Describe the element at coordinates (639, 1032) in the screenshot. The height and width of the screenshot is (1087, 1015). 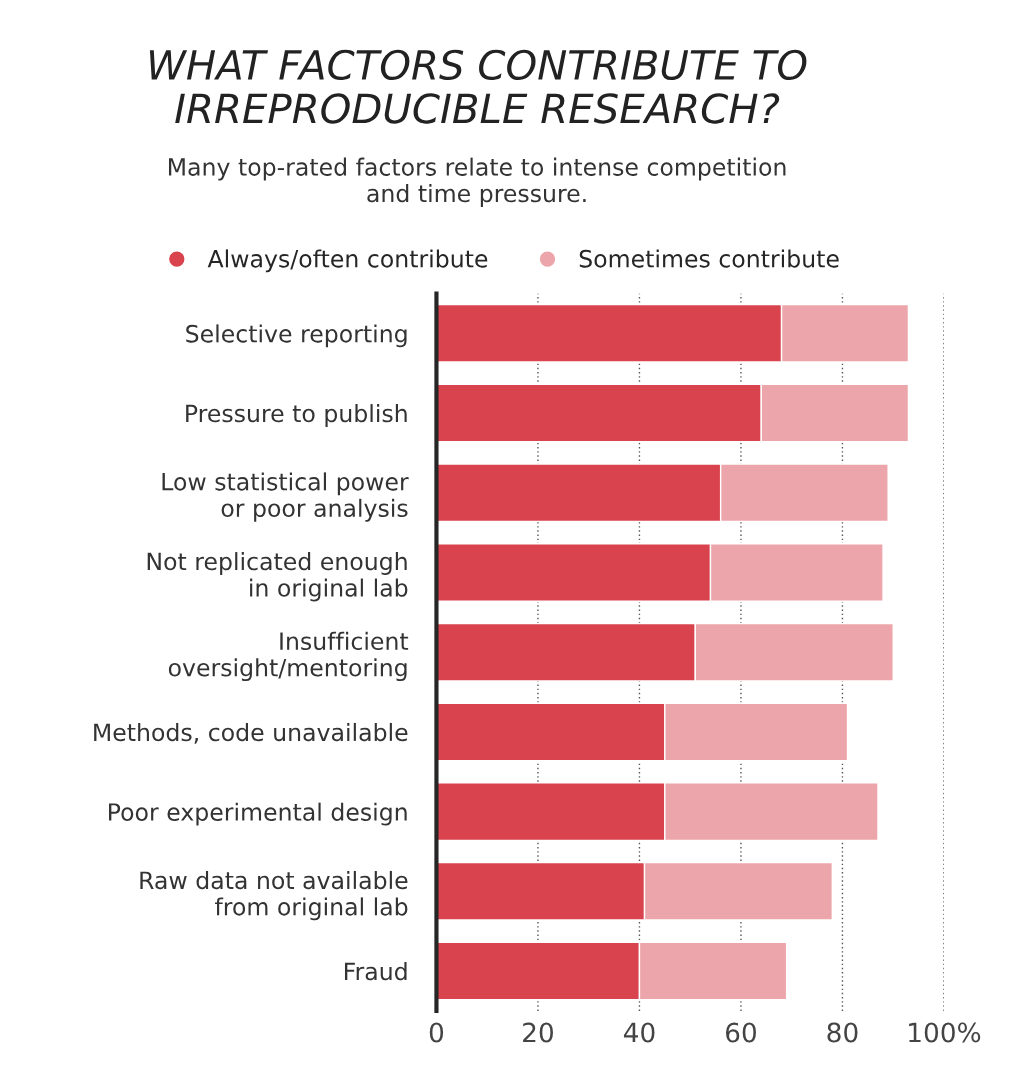
I see `x-tick-label: 40` at that location.